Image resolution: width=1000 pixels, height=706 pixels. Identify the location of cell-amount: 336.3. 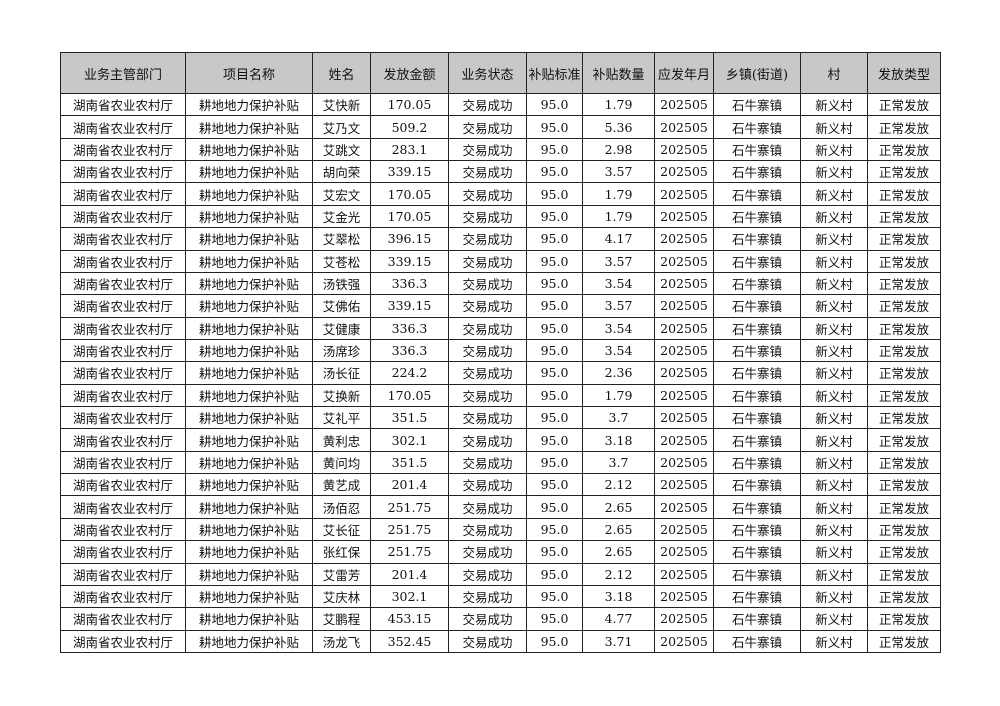
(409, 328).